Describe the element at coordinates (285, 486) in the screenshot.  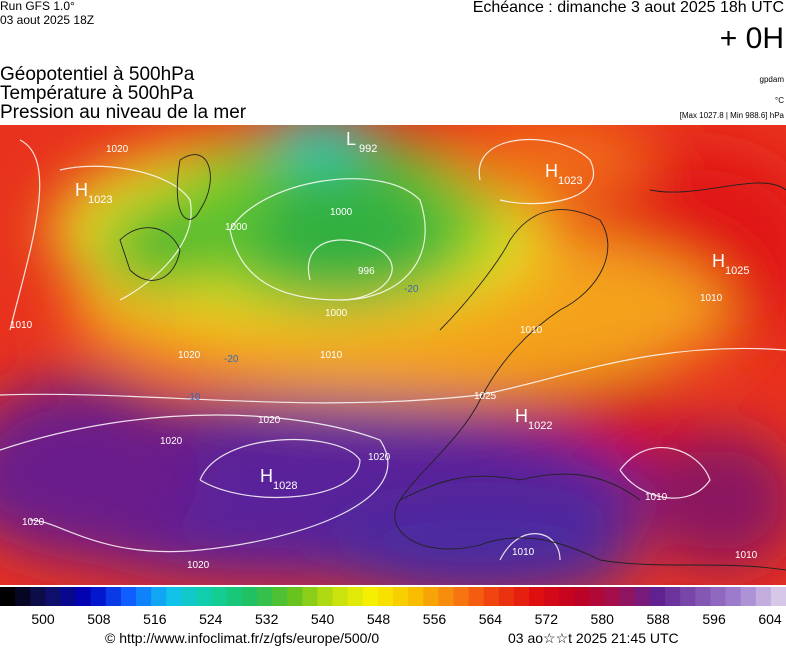
I see `center-value: 1028` at that location.